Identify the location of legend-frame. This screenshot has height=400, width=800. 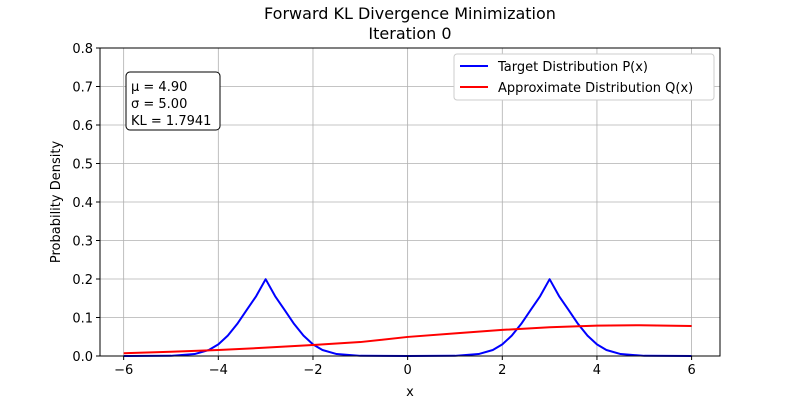
(584, 77).